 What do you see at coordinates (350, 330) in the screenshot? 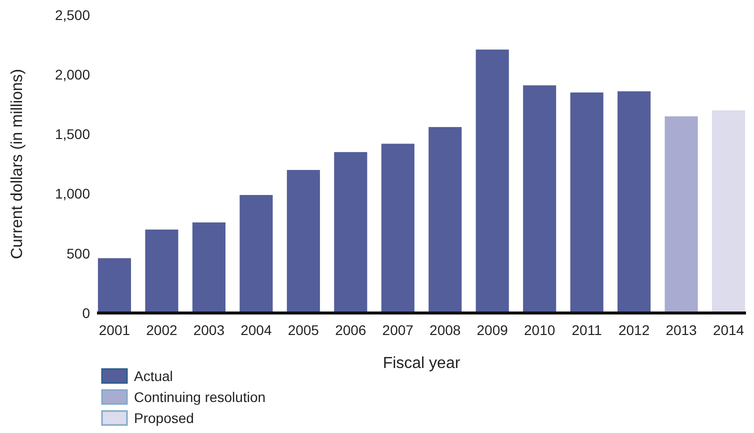
I see `x-tick-label: 2006` at bounding box center [350, 330].